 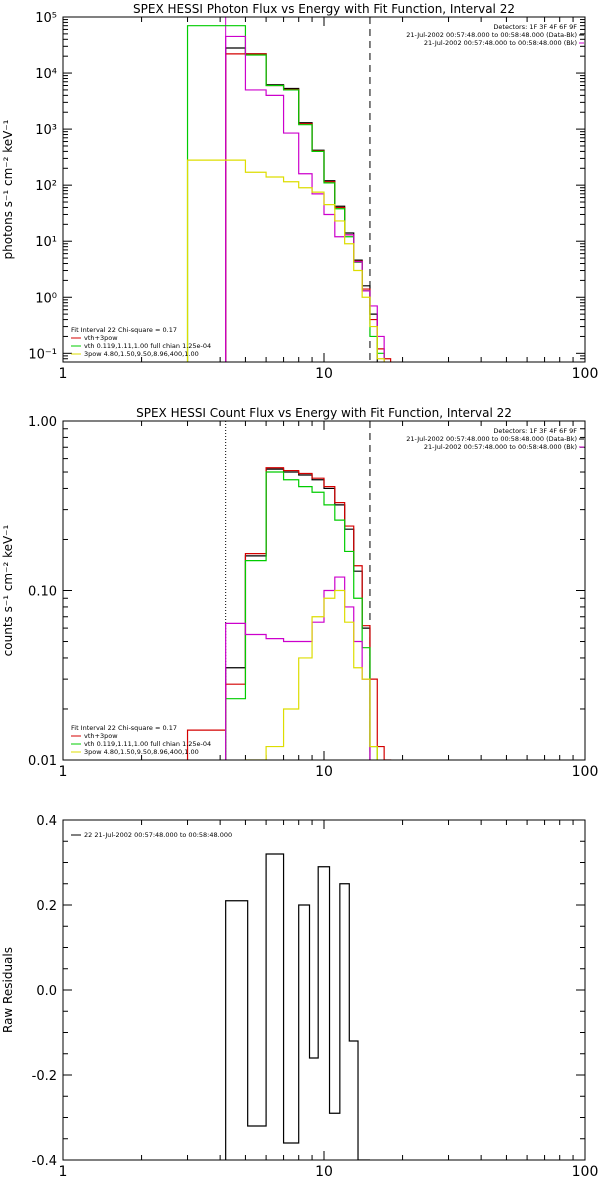 What do you see at coordinates (46, 821) in the screenshot?
I see `y-tick-label: 0.4` at bounding box center [46, 821].